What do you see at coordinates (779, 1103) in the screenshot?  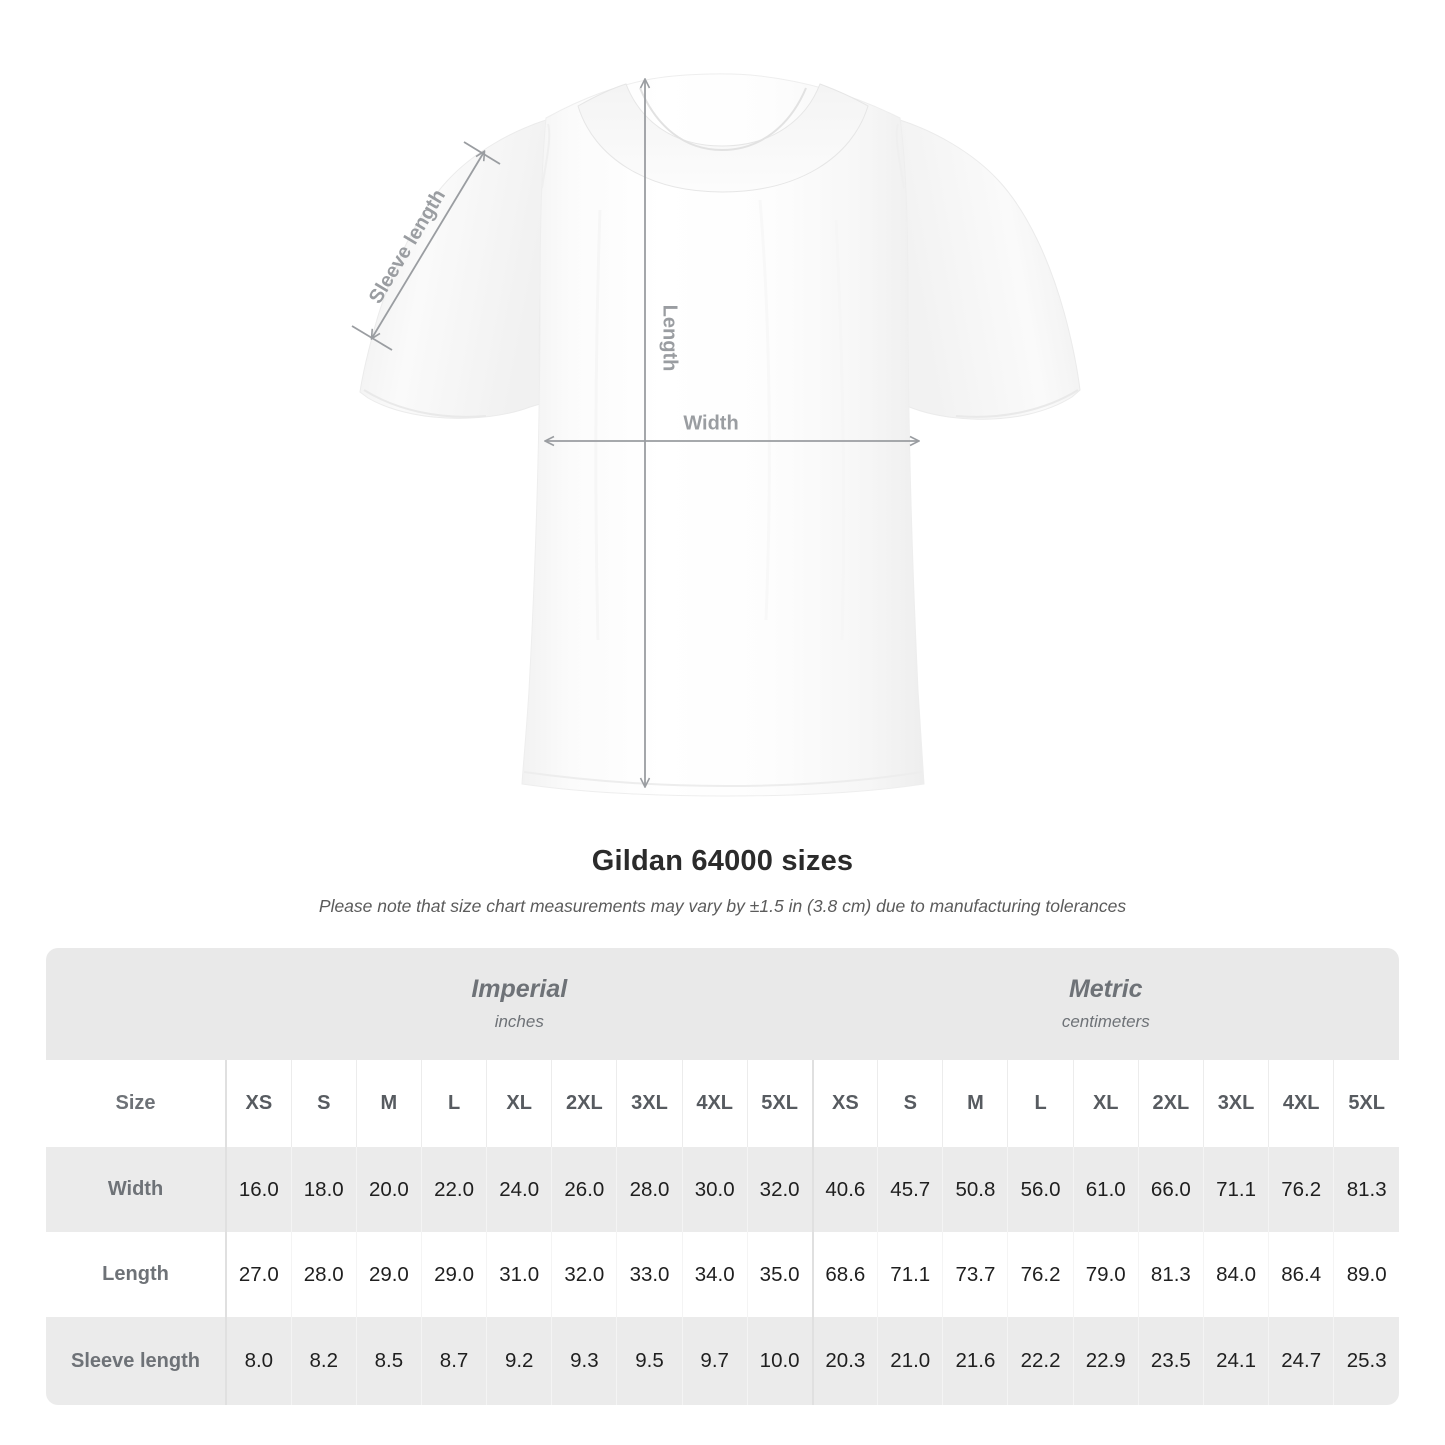 I see `size-header-imperial-5xl: 5XL` at bounding box center [779, 1103].